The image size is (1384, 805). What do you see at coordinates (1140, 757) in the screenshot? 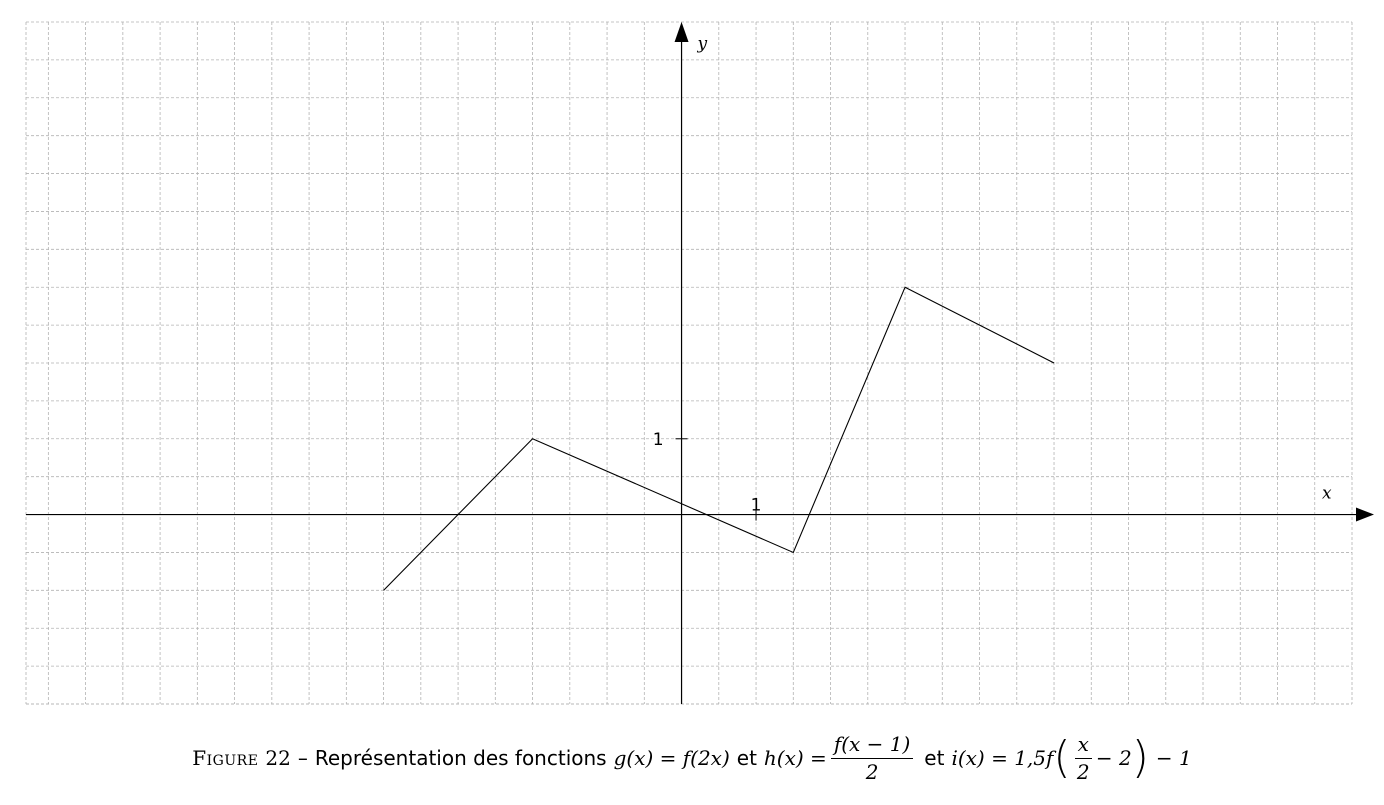
I see `caption-i-paren-close: )` at bounding box center [1140, 757].